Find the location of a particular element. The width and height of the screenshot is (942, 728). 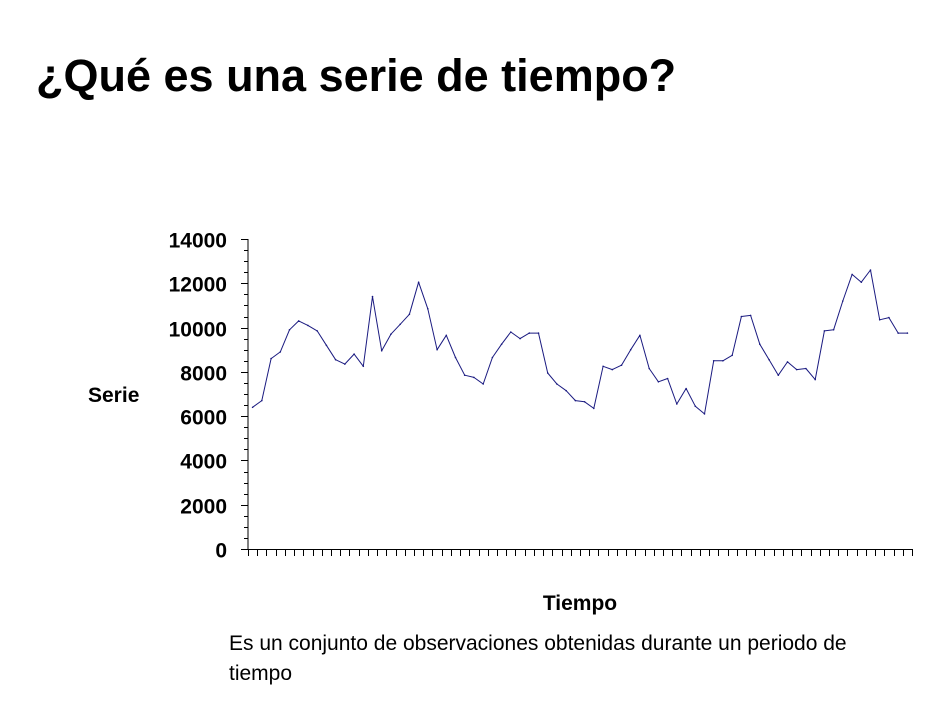

y-tick-label: 12000 is located at coordinates (198, 285).